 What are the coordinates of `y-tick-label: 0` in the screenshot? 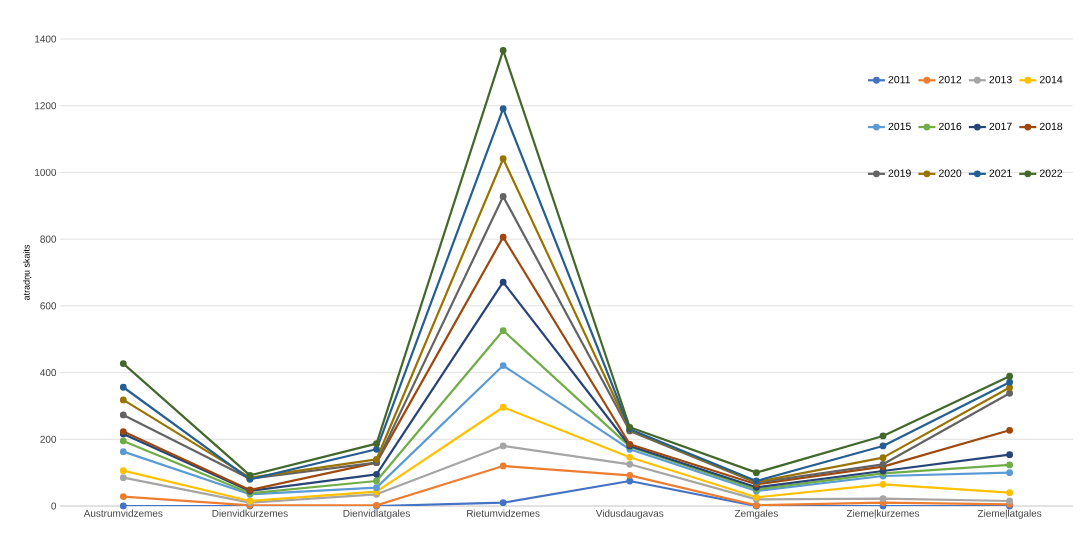 It's located at (54, 506).